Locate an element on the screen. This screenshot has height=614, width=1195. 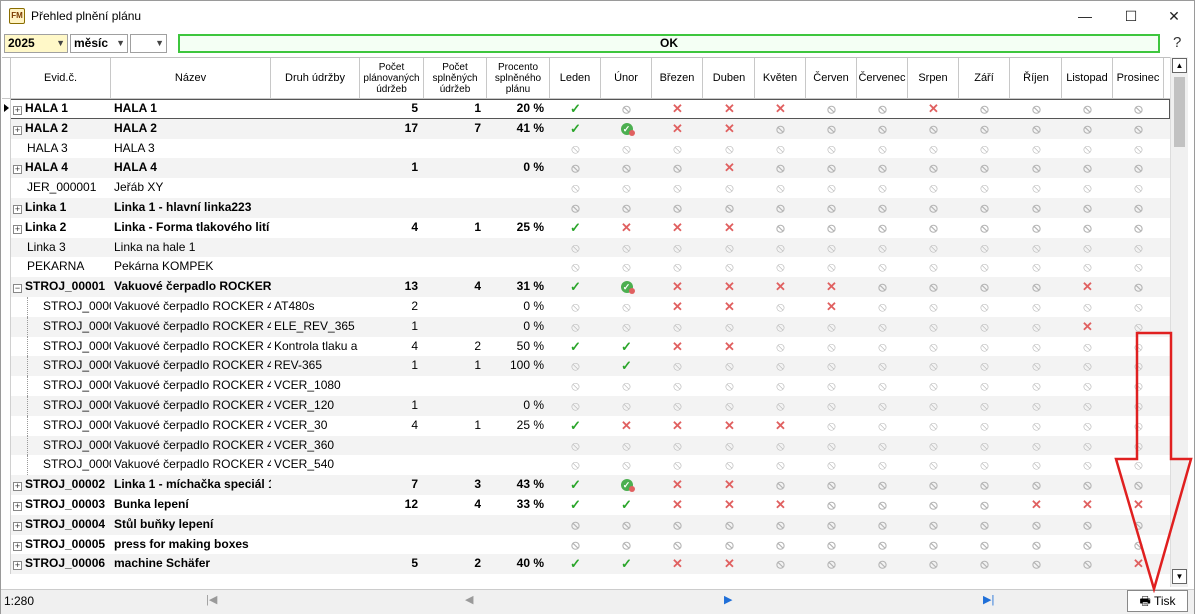
column-header-nazev: Název is located at coordinates (191, 78).